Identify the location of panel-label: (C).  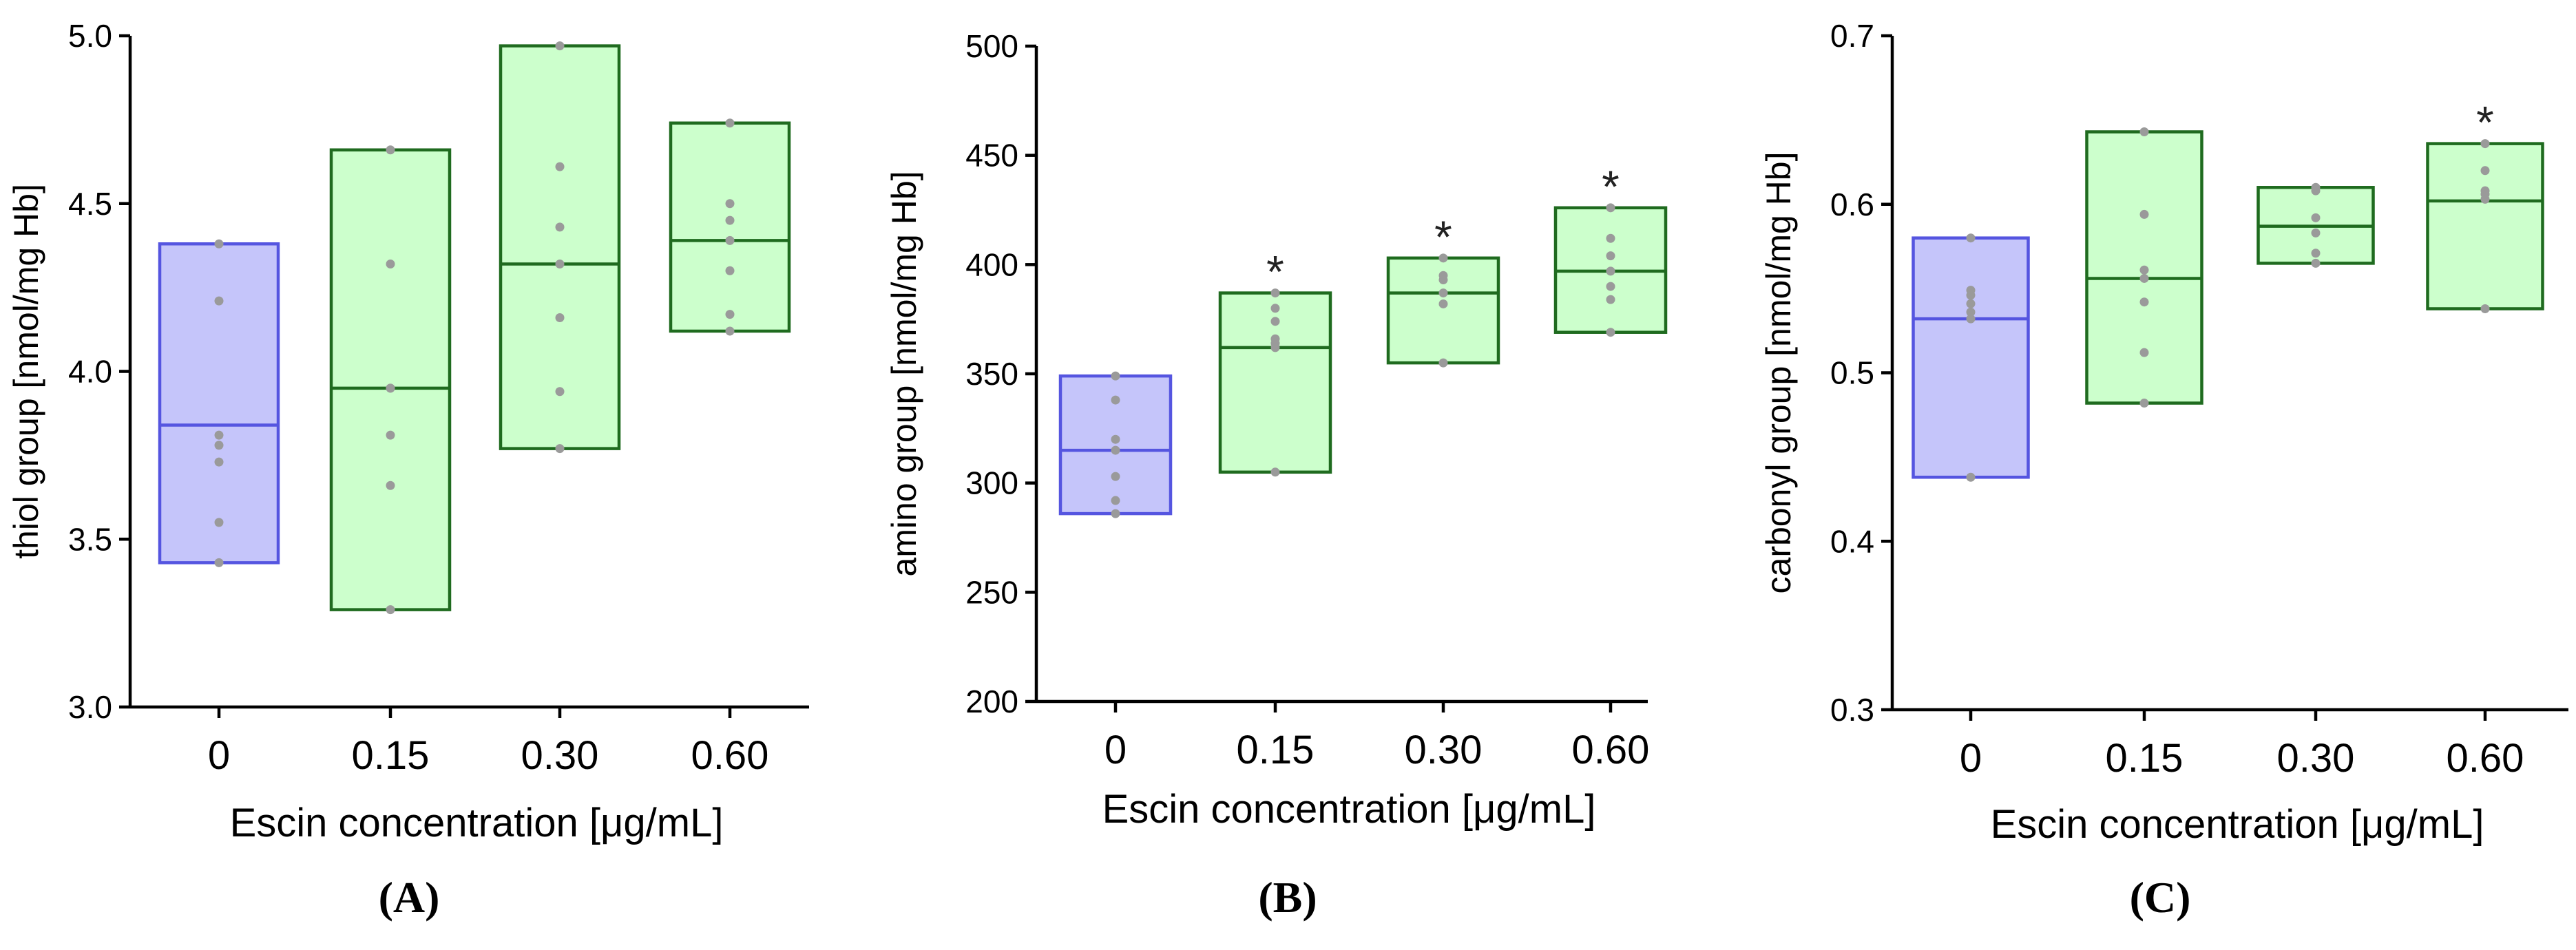
(2160, 897).